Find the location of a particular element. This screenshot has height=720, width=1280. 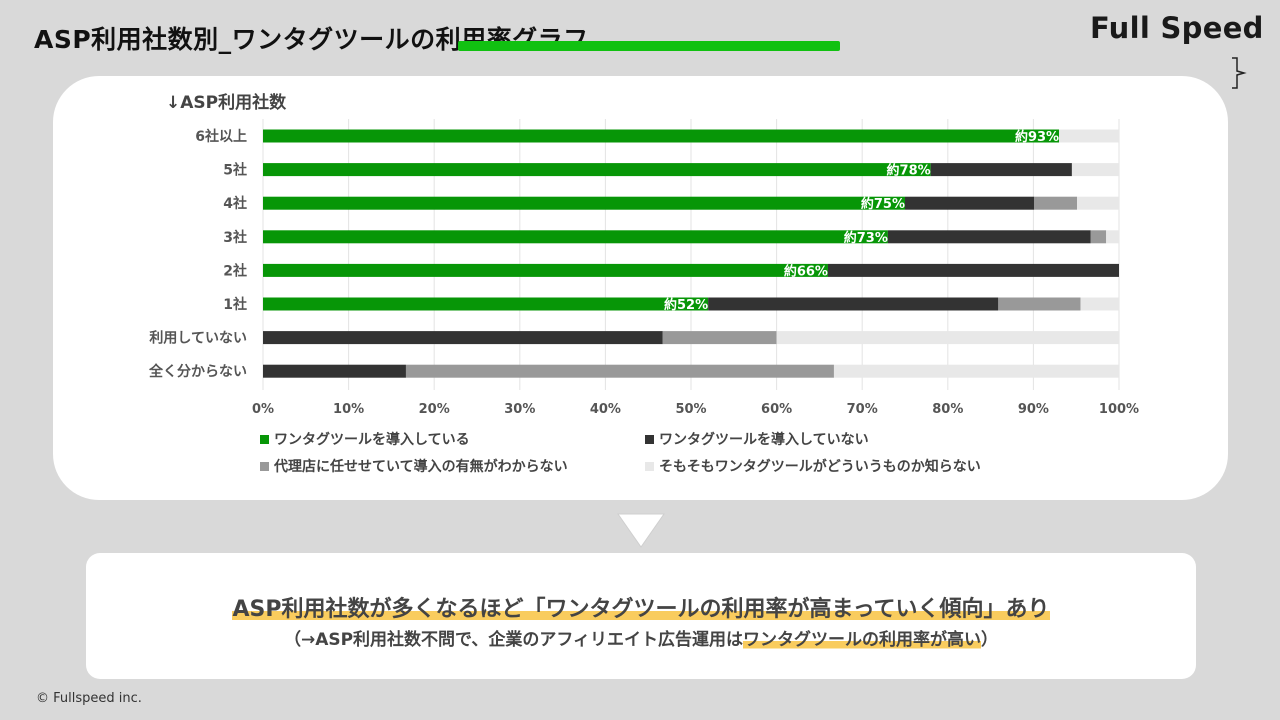

summary-sub-text-3: ） is located at coordinates (990, 640).